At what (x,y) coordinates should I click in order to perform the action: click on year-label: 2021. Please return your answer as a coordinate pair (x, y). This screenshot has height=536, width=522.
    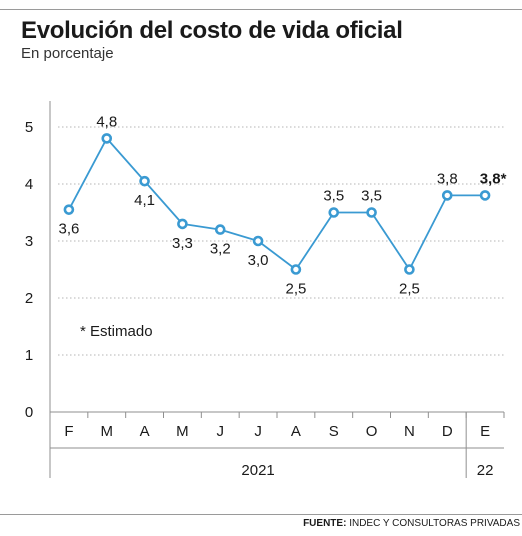
    Looking at the image, I should click on (257, 470).